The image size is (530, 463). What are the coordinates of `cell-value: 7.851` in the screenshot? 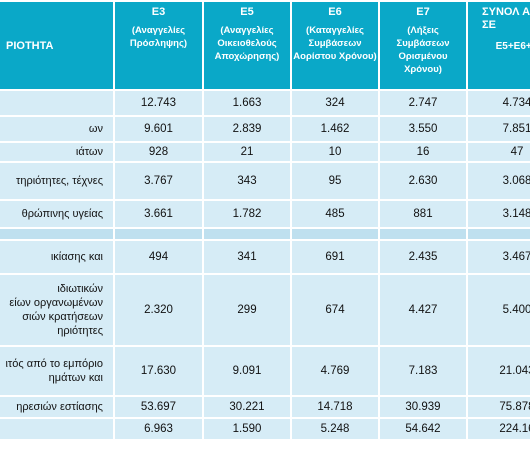 It's located at (499, 130).